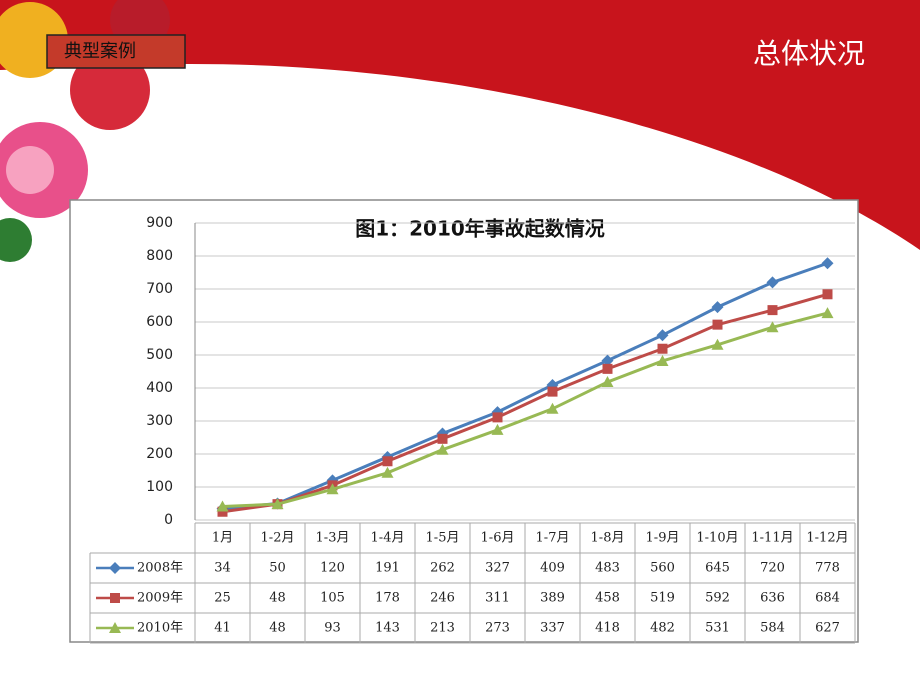  What do you see at coordinates (159, 355) in the screenshot?
I see `y-tick-label: 500` at bounding box center [159, 355].